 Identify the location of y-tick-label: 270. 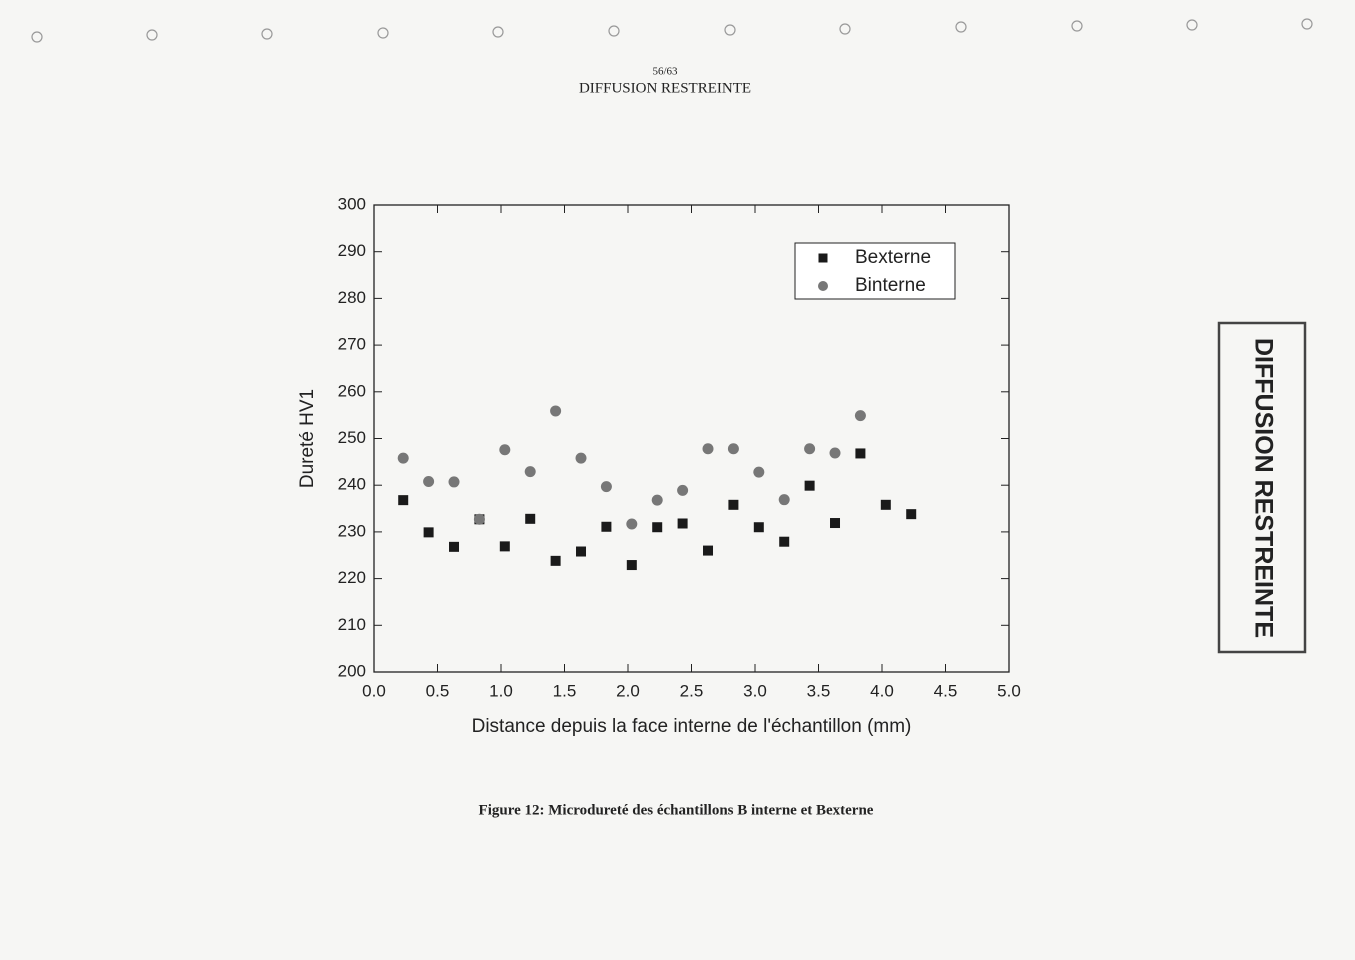
(352, 344).